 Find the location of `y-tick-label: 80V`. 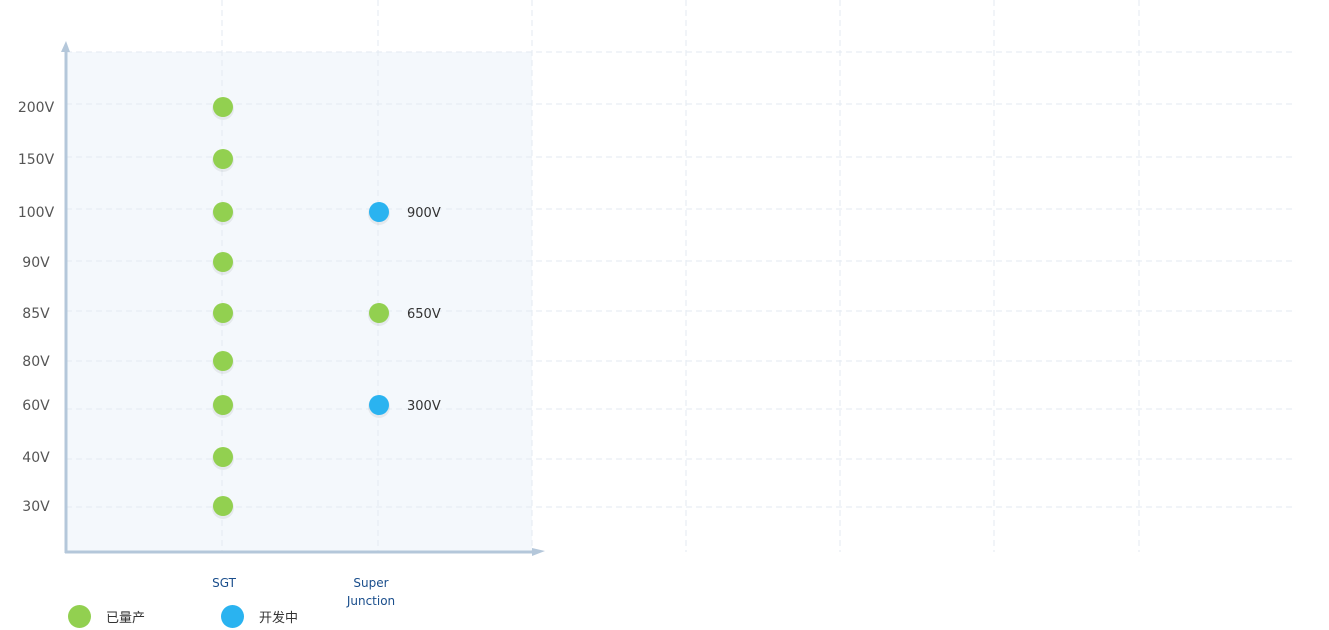

y-tick-label: 80V is located at coordinates (36, 362).